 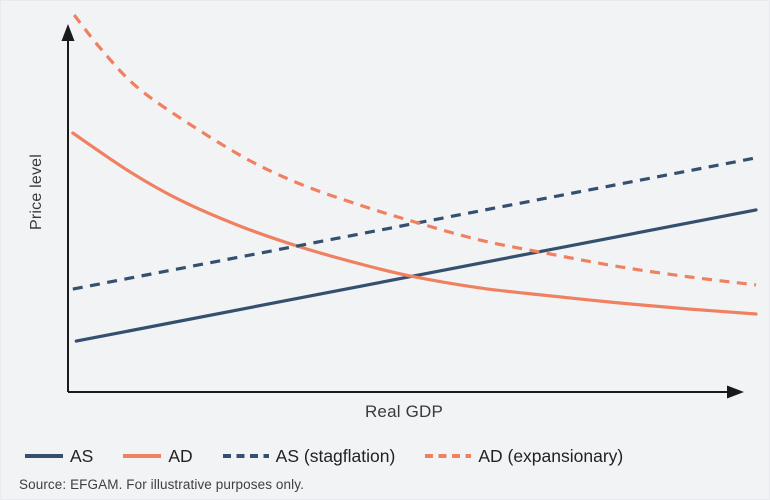 What do you see at coordinates (36, 192) in the screenshot?
I see `y-axis-label: Price level` at bounding box center [36, 192].